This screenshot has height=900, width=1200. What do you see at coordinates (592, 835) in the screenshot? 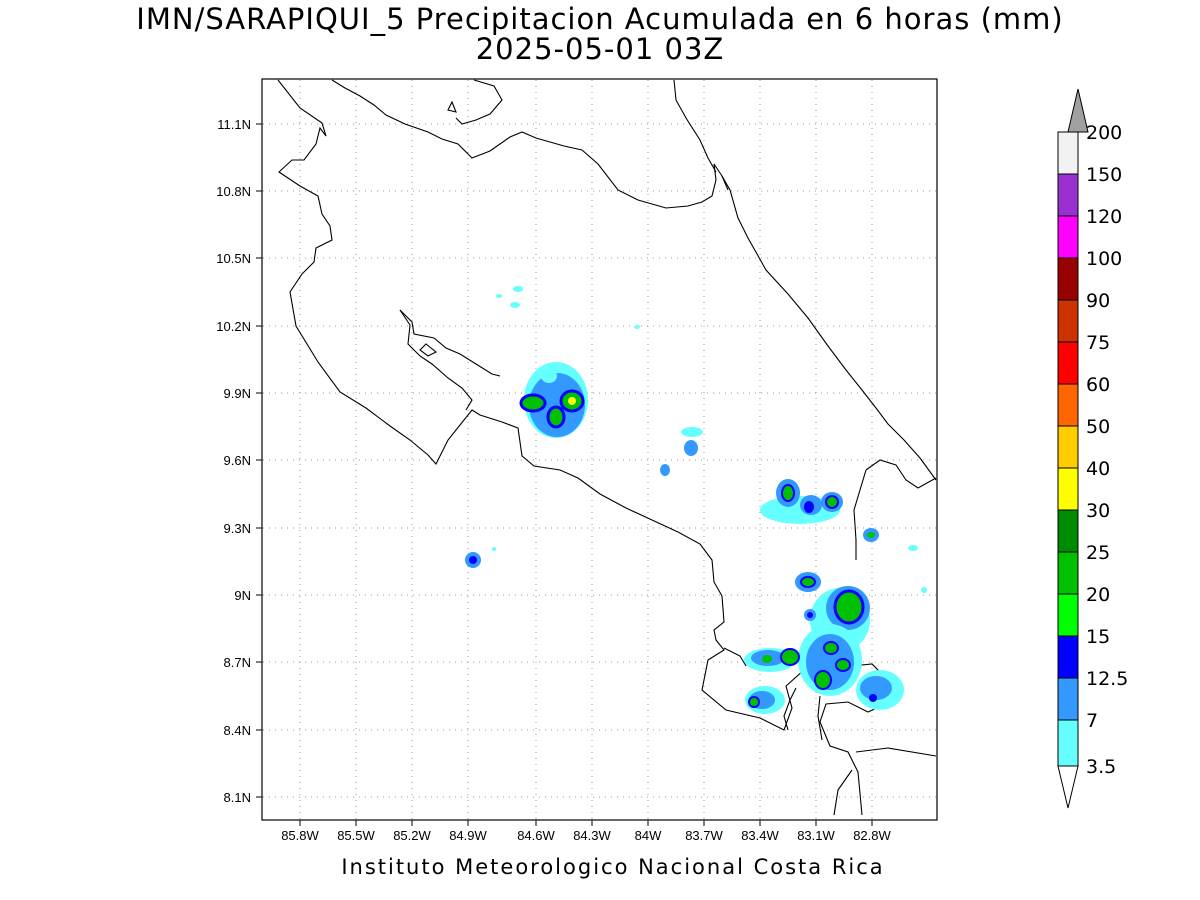
I see `lon-tick-label: 84.3W` at bounding box center [592, 835].